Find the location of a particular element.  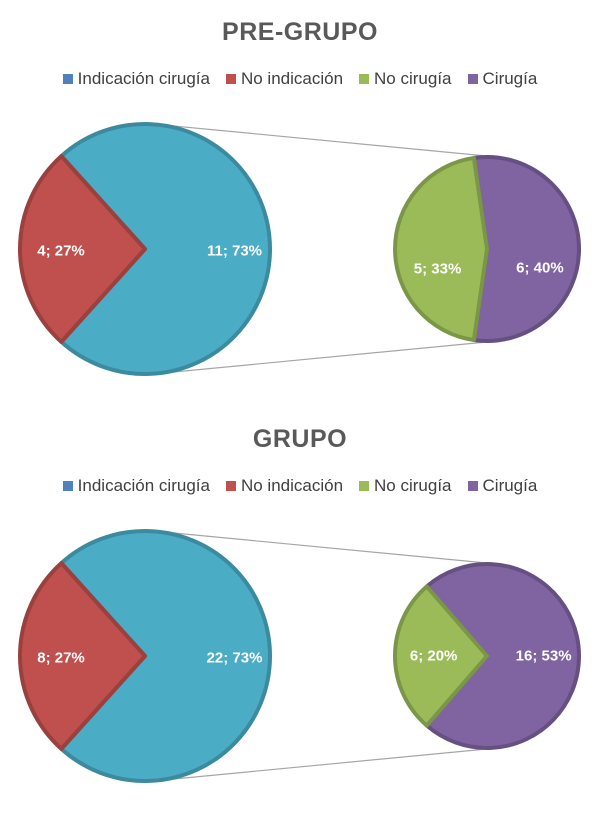

data-label-main-0: 11; 73% is located at coordinates (234, 251).